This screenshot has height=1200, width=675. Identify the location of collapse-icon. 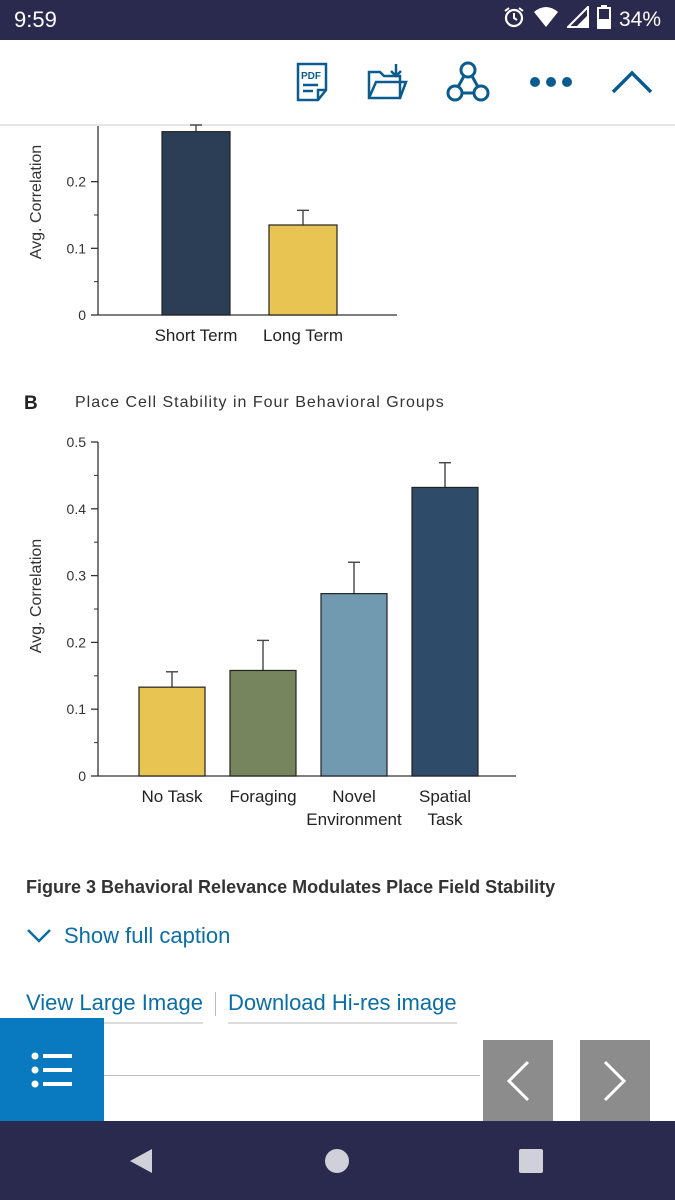
(632, 82).